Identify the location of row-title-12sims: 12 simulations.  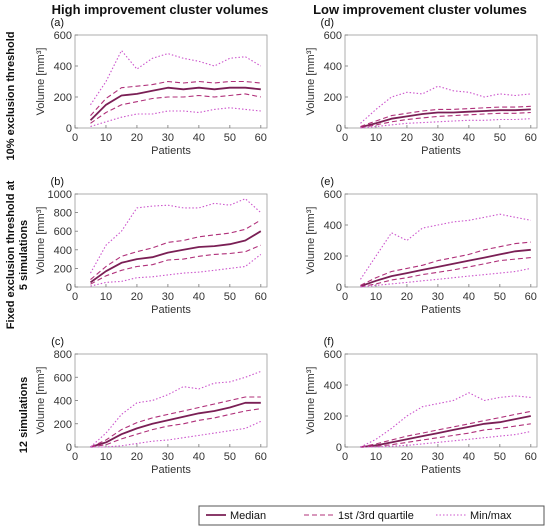
(24, 415).